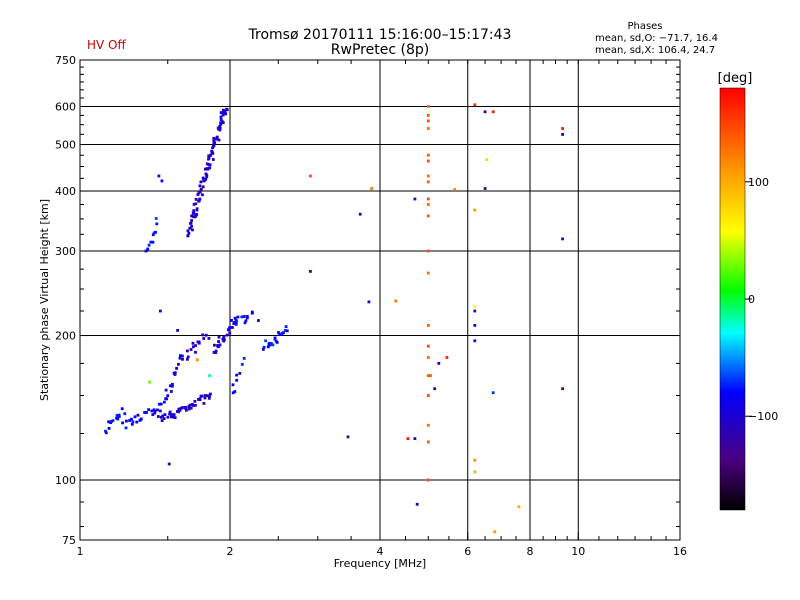 This screenshot has height=600, width=800. I want to click on phases-o-mode: mean, sd,O: −71.7, 16.4, so click(656, 38).